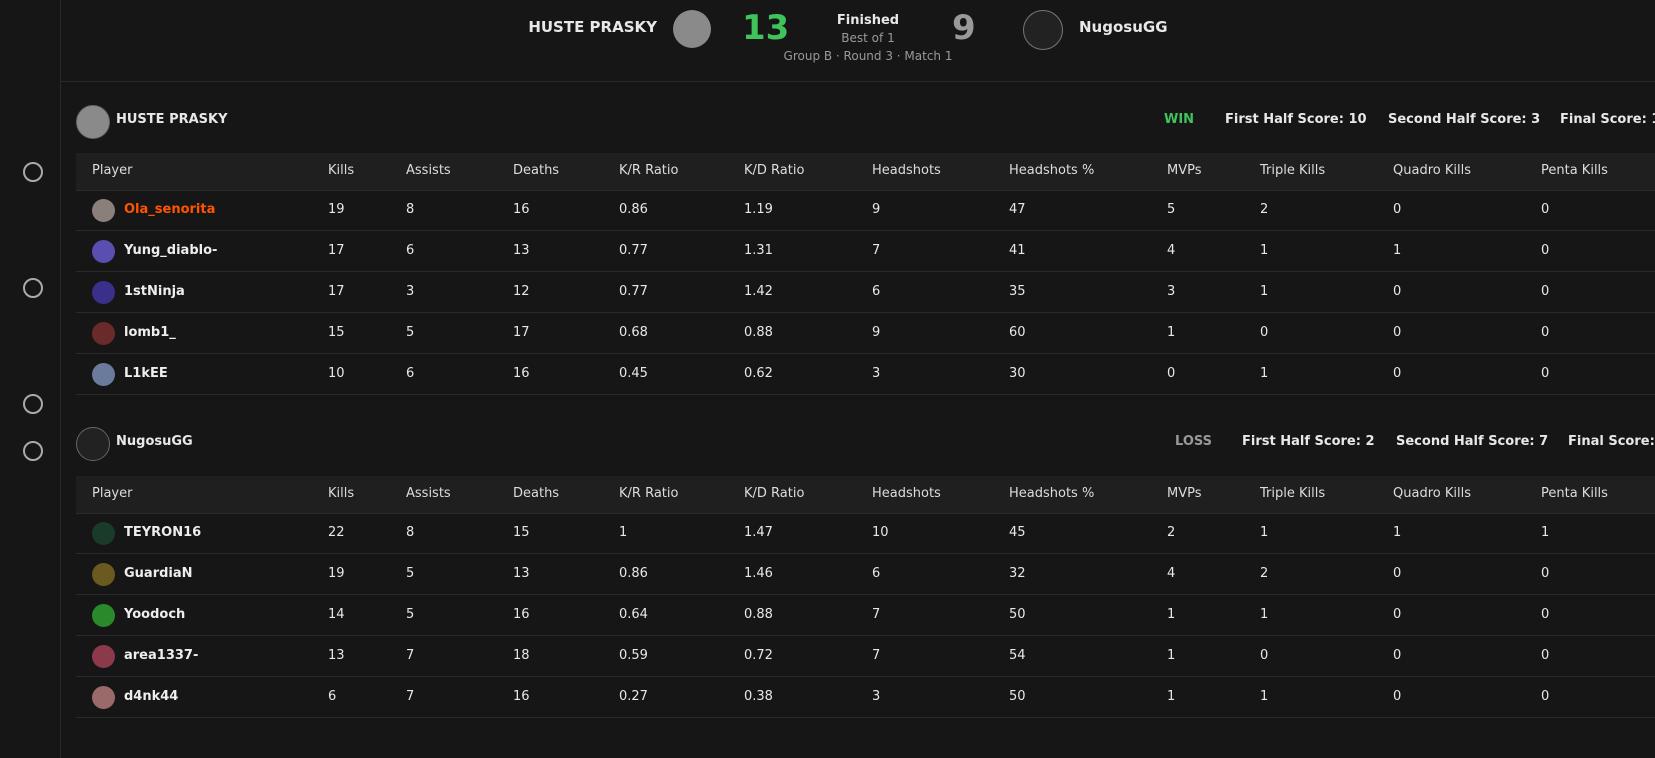  I want to click on stat: 0.77, so click(633, 250).